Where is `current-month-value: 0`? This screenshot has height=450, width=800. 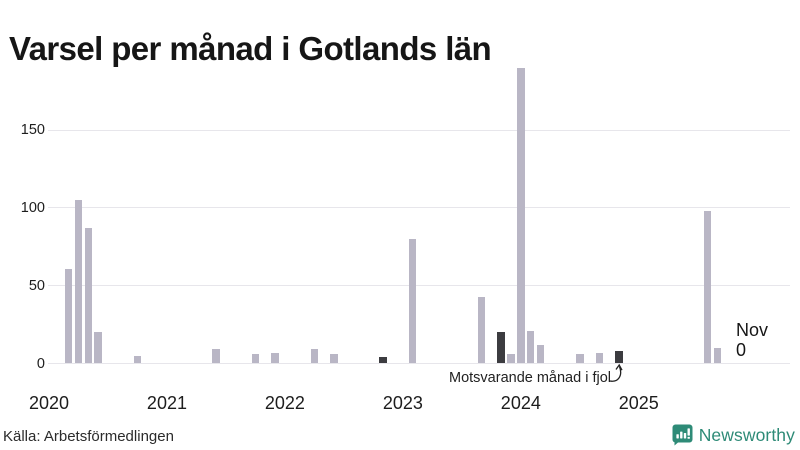 current-month-value: 0 is located at coordinates (741, 350).